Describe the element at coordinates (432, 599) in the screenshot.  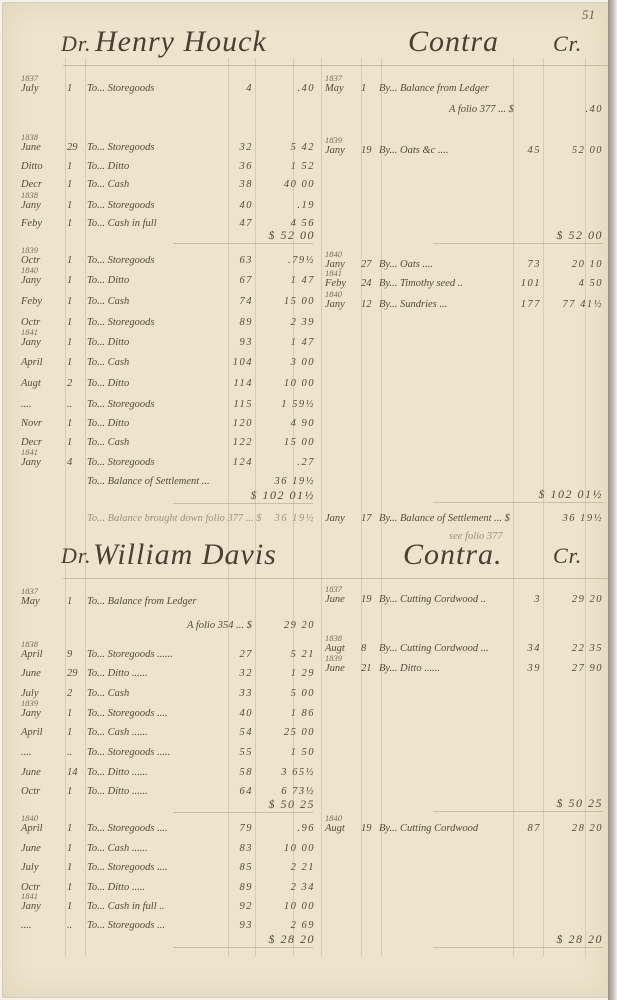
I see `entry-description: By... Cutting Cordwood ..` at that location.